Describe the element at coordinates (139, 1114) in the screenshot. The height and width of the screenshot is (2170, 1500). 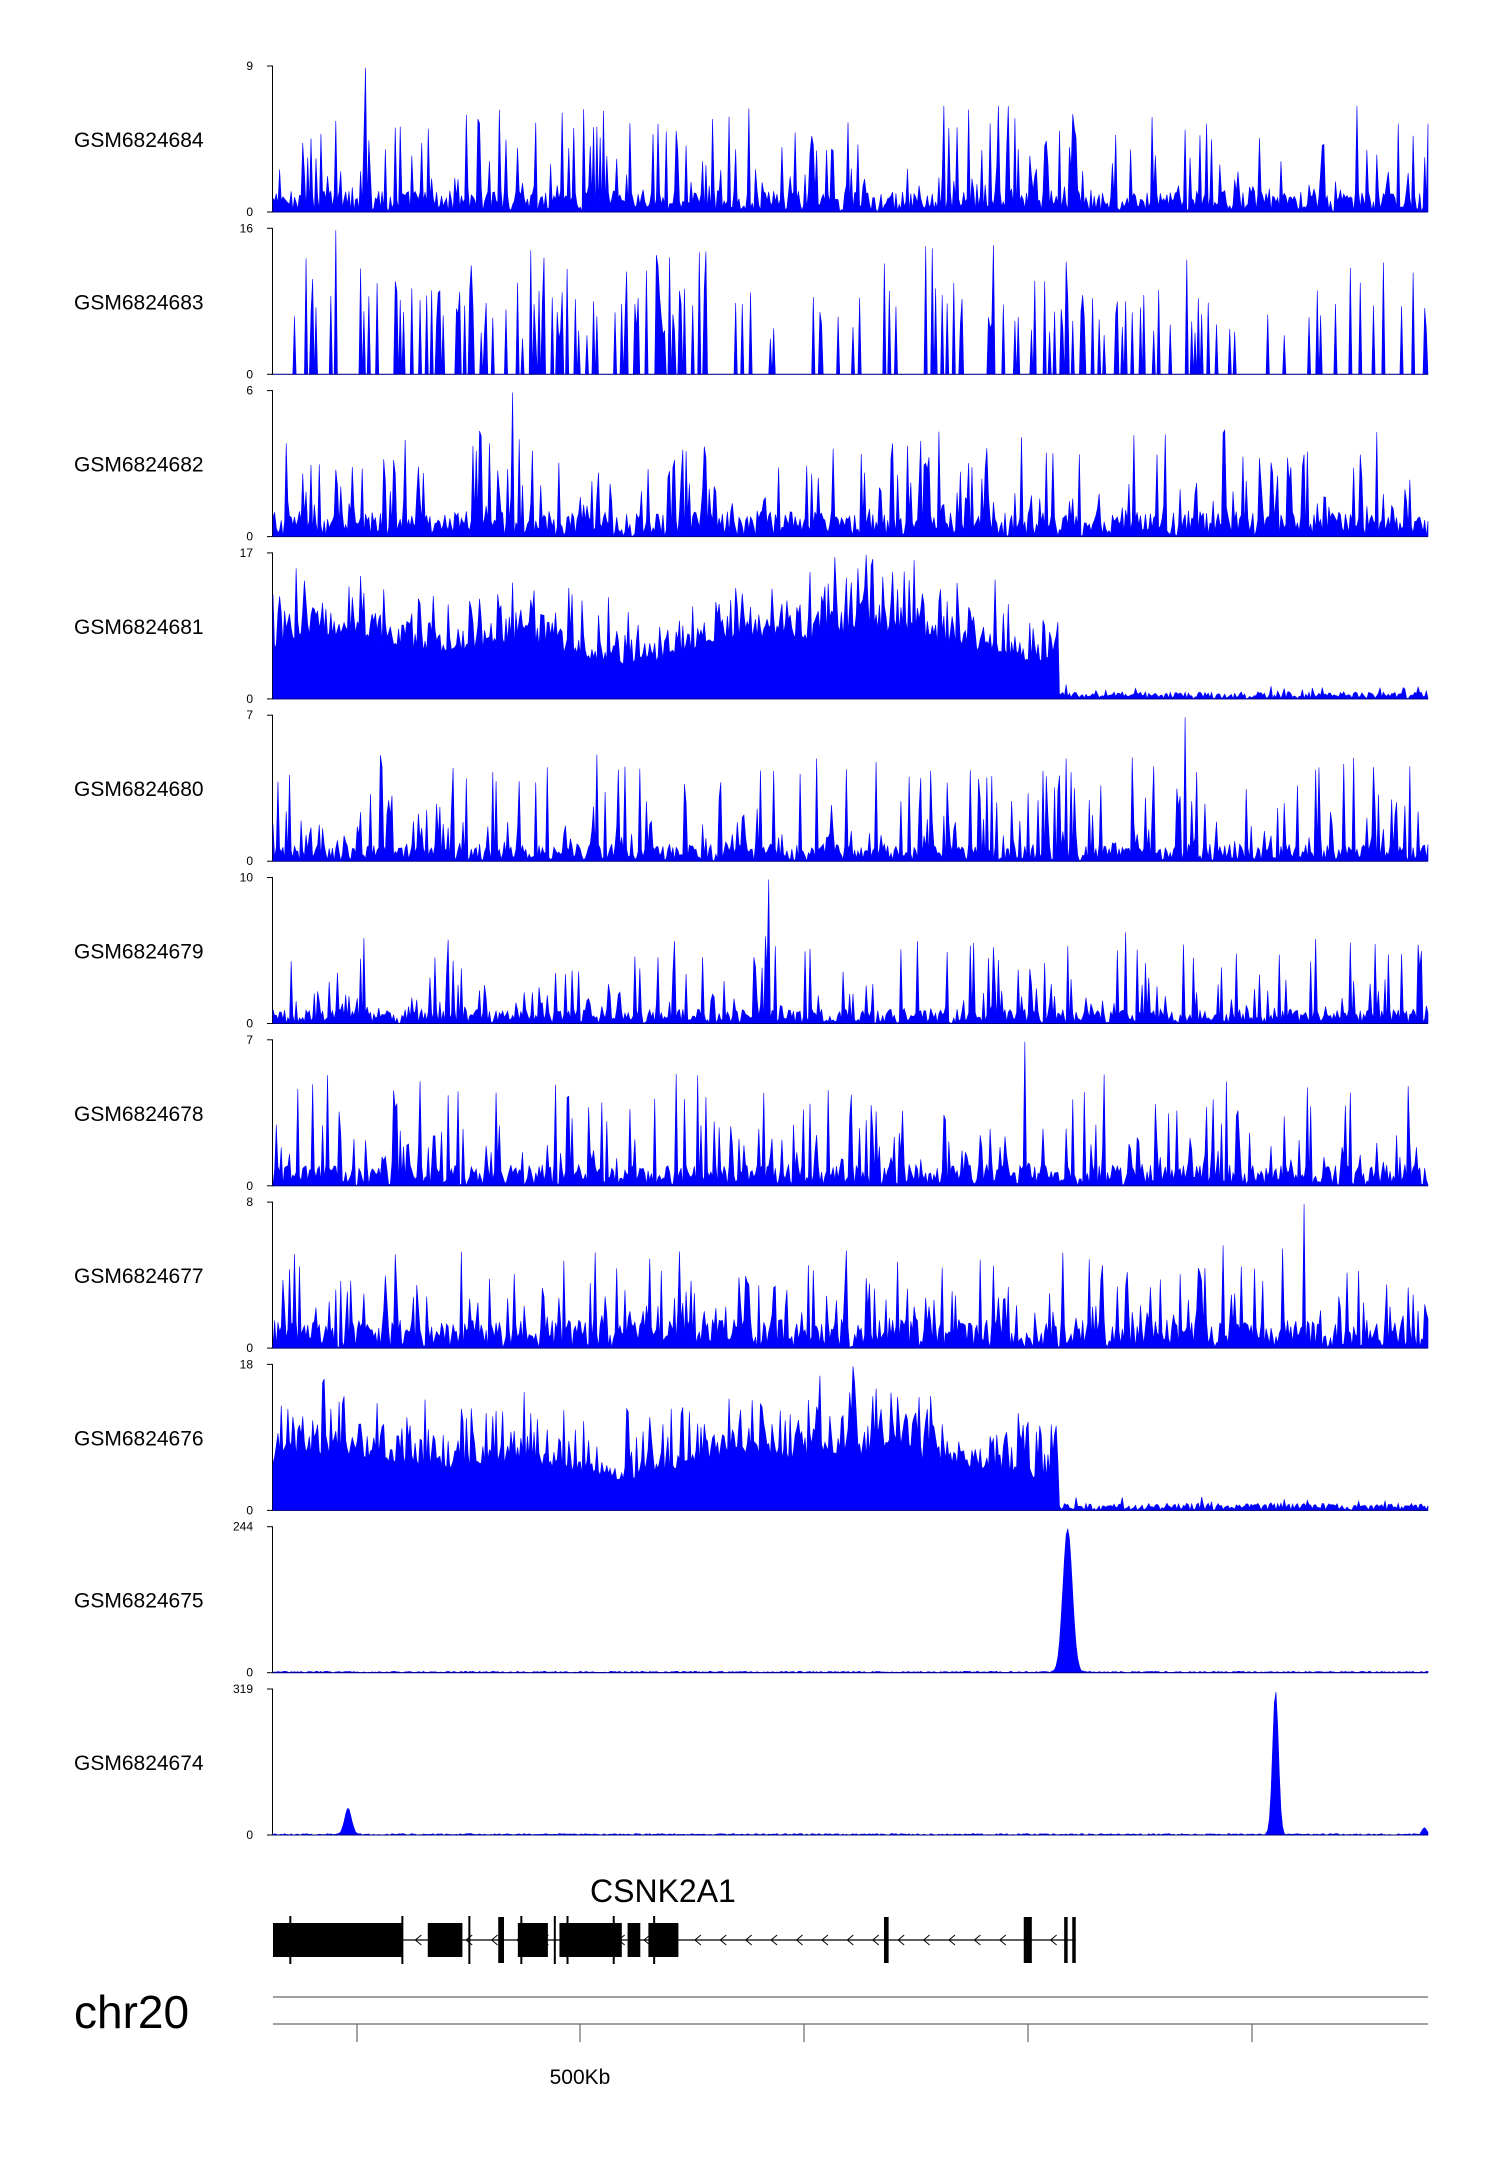
I see `track-label: GSM6824678` at that location.